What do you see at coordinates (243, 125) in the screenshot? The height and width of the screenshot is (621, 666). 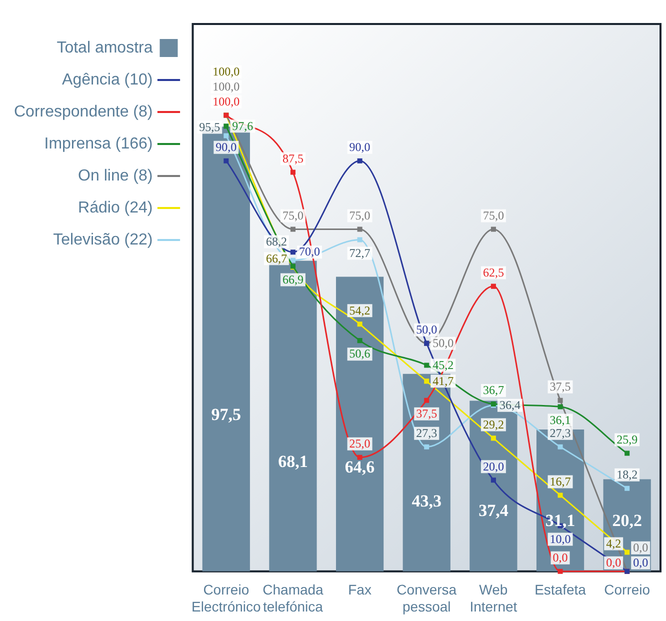 I see `data-label: 97,6` at bounding box center [243, 125].